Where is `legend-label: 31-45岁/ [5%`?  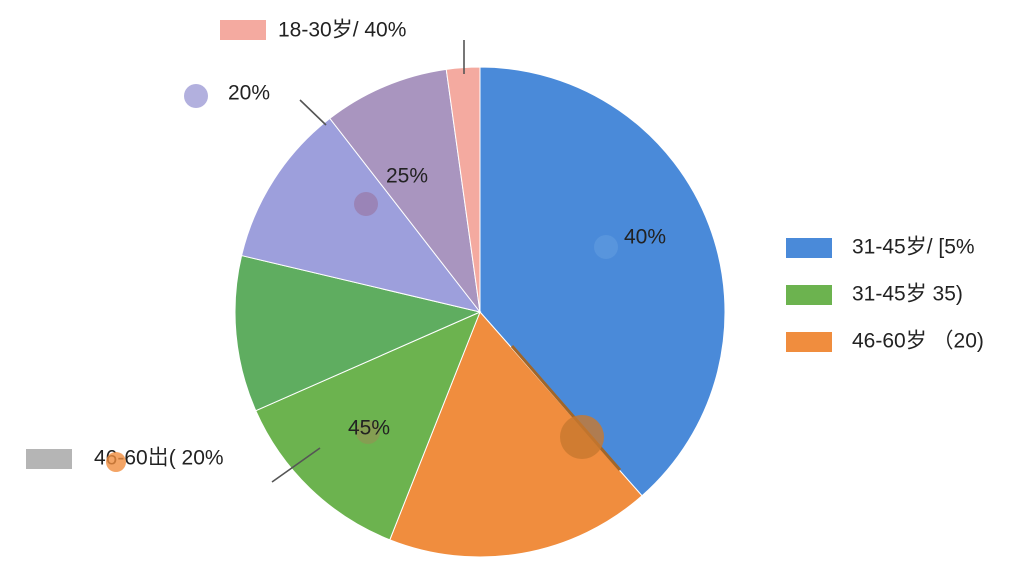 legend-label: 31-45岁/ [5% is located at coordinates (913, 247).